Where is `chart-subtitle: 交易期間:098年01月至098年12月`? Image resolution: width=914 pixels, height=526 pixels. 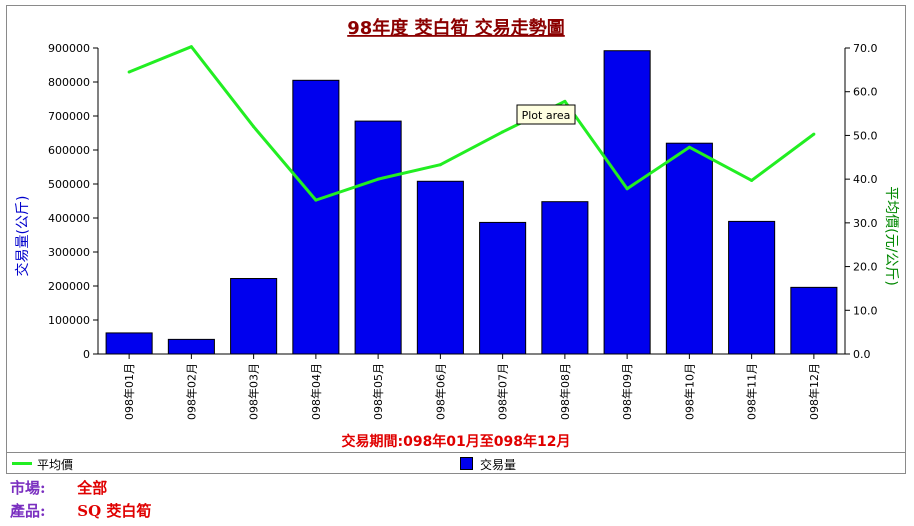
chart-subtitle: 交易期間:098年01月至098年12月 is located at coordinates (455, 441).